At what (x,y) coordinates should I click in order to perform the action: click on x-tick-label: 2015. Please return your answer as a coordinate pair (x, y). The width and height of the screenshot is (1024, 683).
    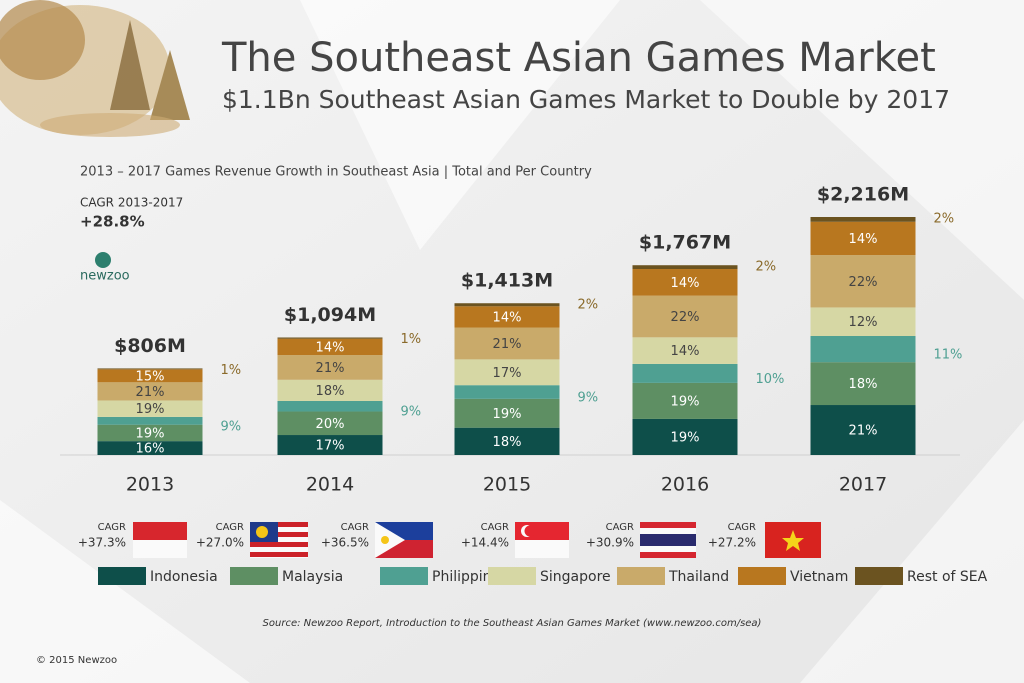
    Looking at the image, I should click on (507, 485).